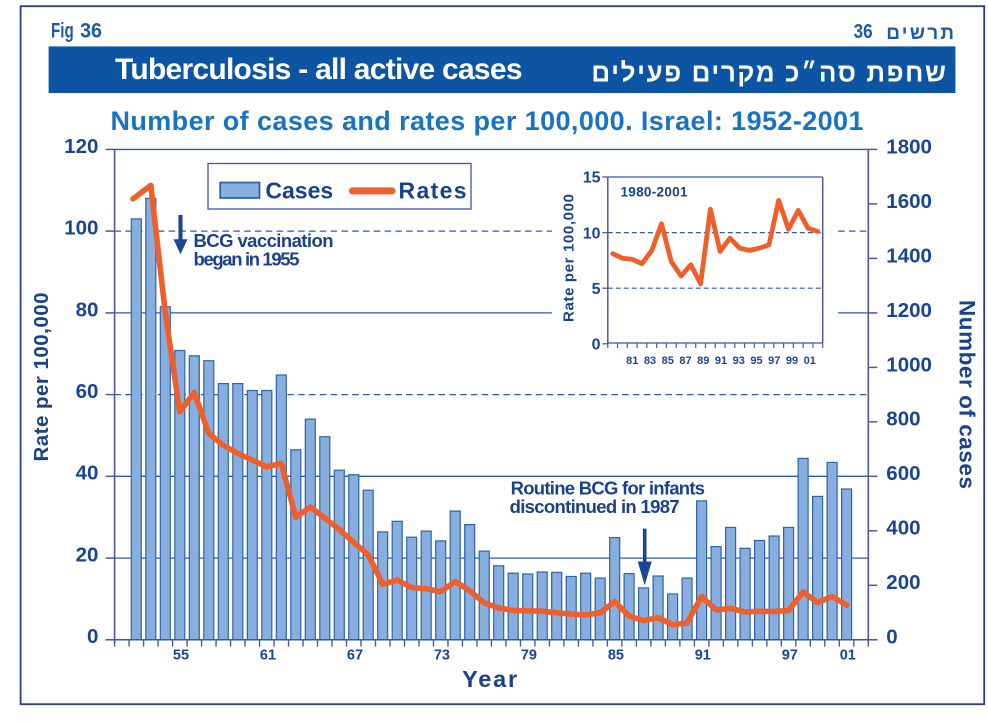 This screenshot has width=988, height=721. Describe the element at coordinates (529, 655) in the screenshot. I see `svg-text: 79` at that location.